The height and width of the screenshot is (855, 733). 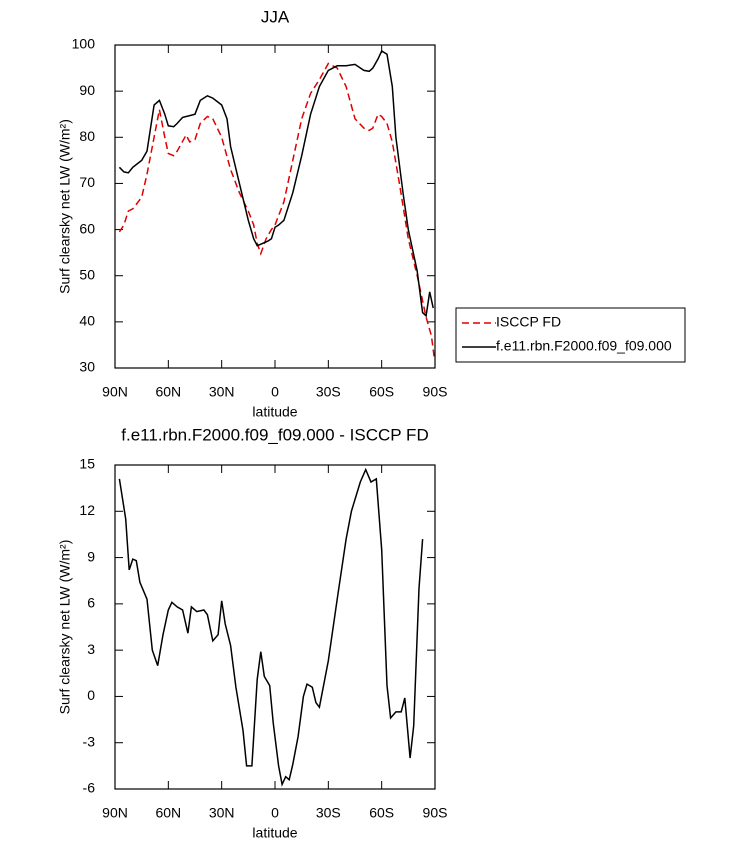 What do you see at coordinates (87, 321) in the screenshot?
I see `y-tick-label: 40` at bounding box center [87, 321].